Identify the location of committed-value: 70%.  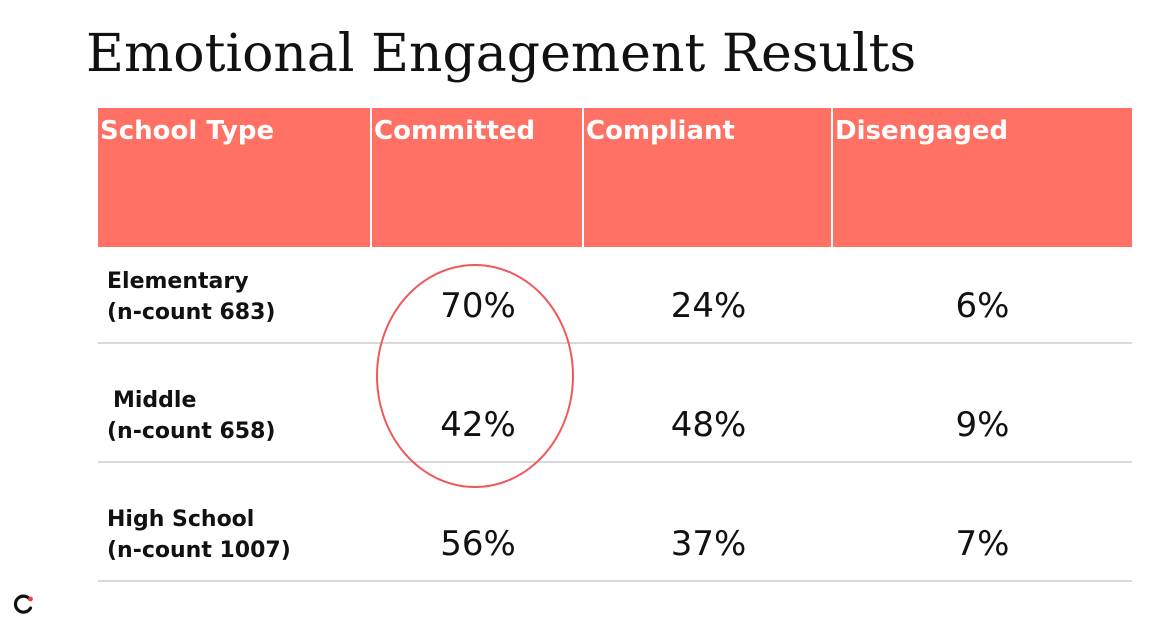
(478, 306).